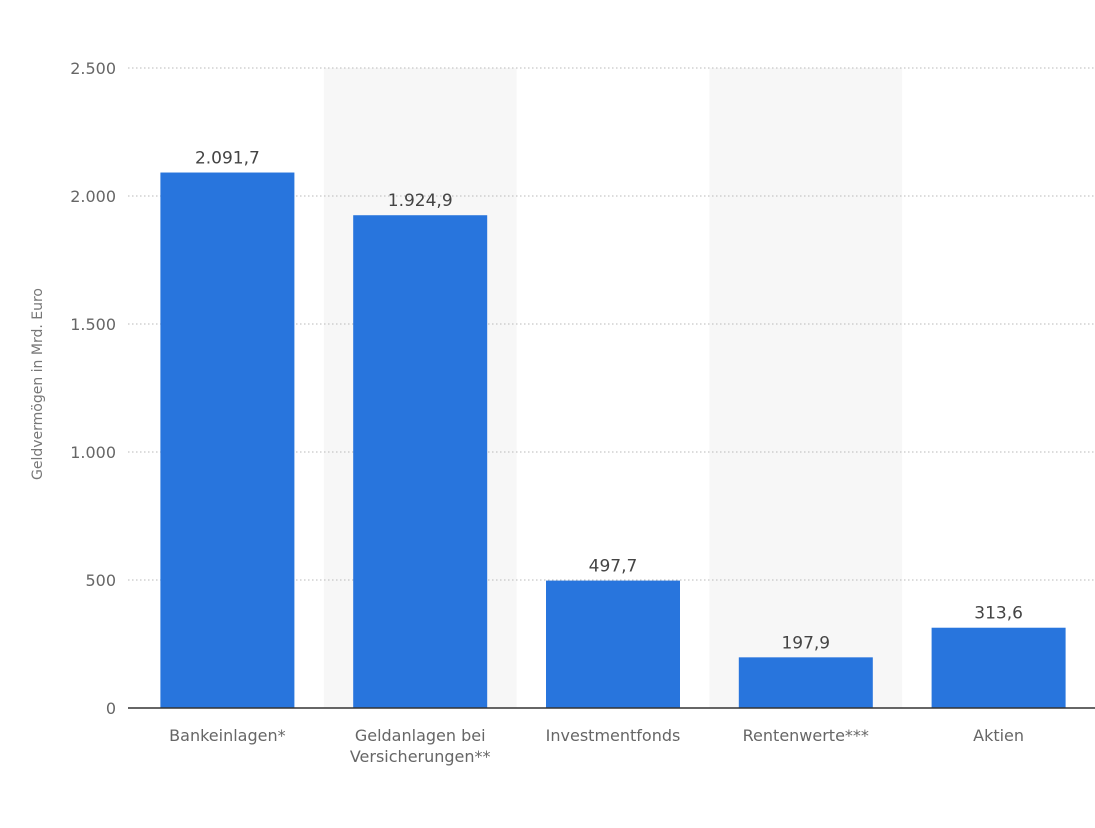 This screenshot has width=1095, height=828. Describe the element at coordinates (93, 68) in the screenshot. I see `y-tick-label: 2.500` at that location.